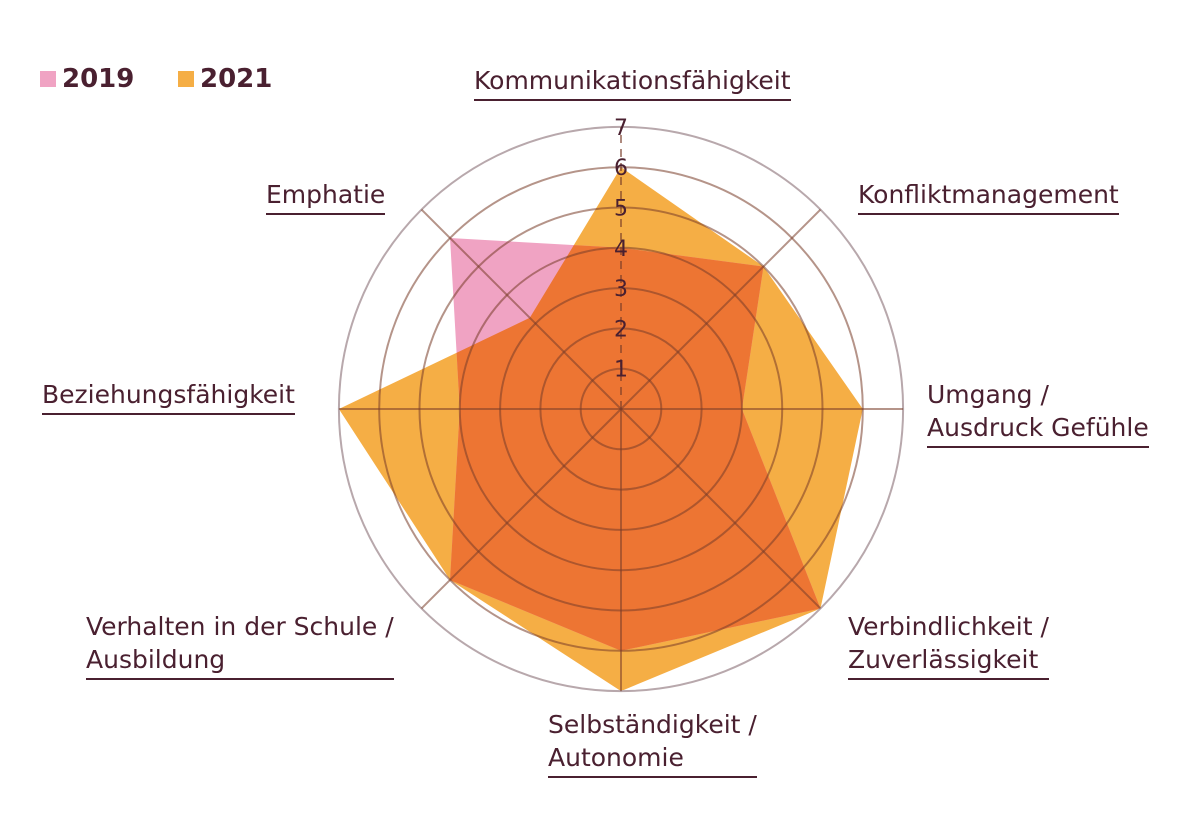 This screenshot has height=827, width=1200. What do you see at coordinates (236, 79) in the screenshot?
I see `legend-label: 2021` at bounding box center [236, 79].